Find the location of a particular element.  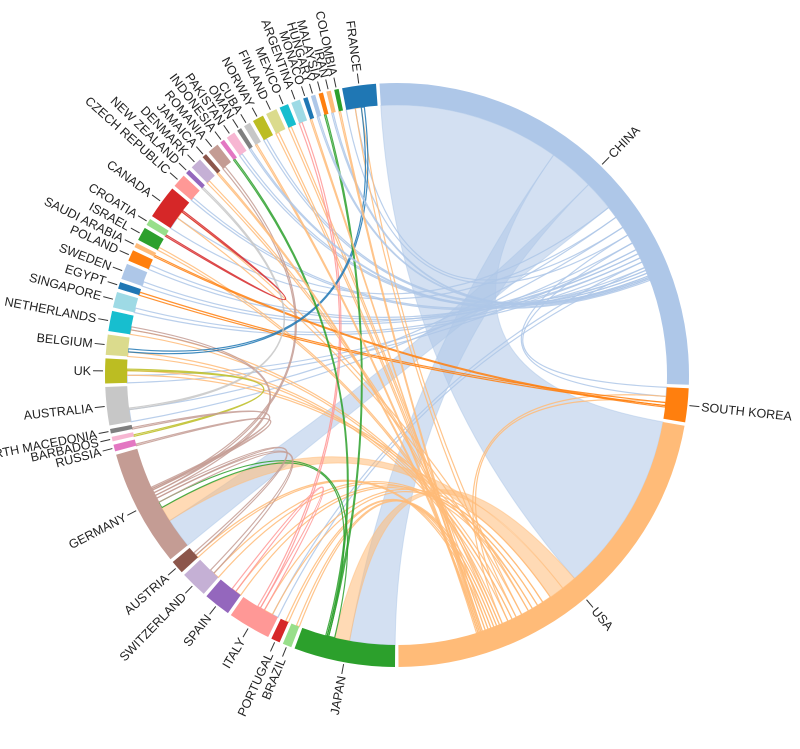

tick-germany is located at coordinates (131, 513).